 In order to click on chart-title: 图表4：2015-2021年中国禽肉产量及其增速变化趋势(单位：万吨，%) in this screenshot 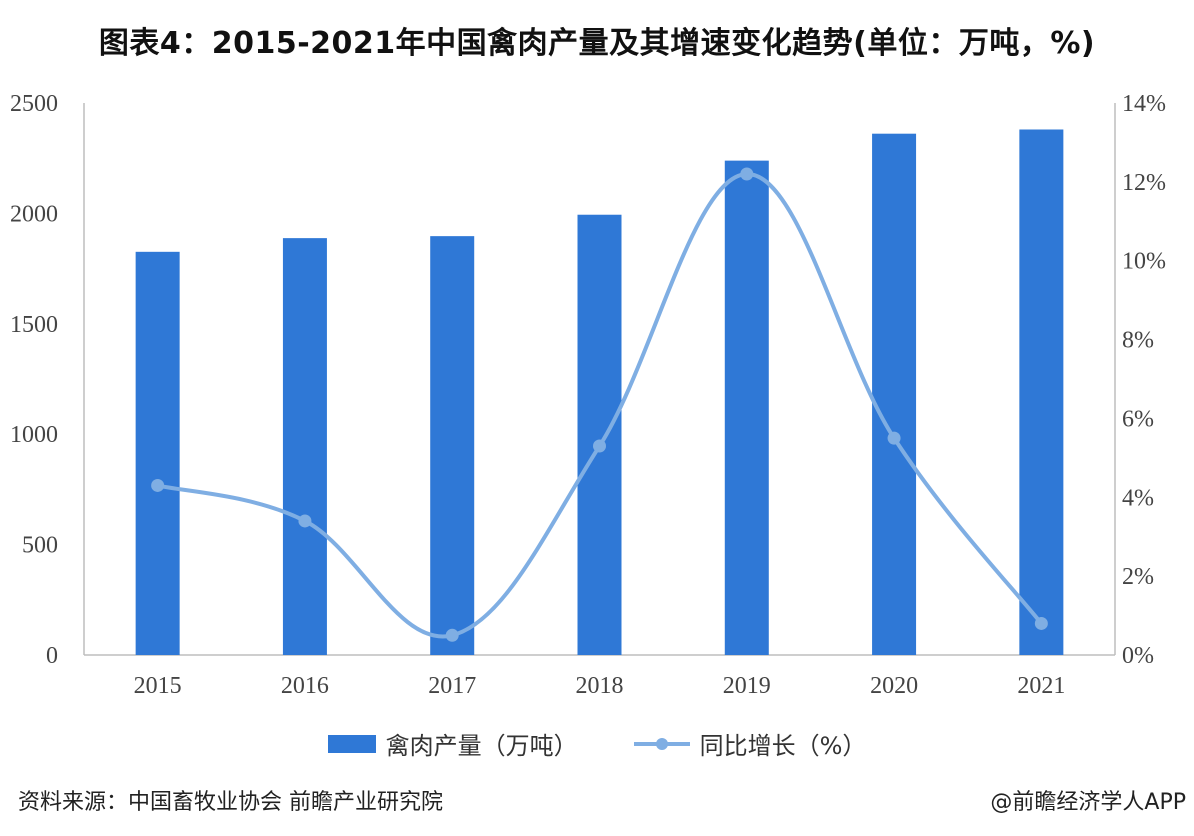, I will do `click(597, 43)`.